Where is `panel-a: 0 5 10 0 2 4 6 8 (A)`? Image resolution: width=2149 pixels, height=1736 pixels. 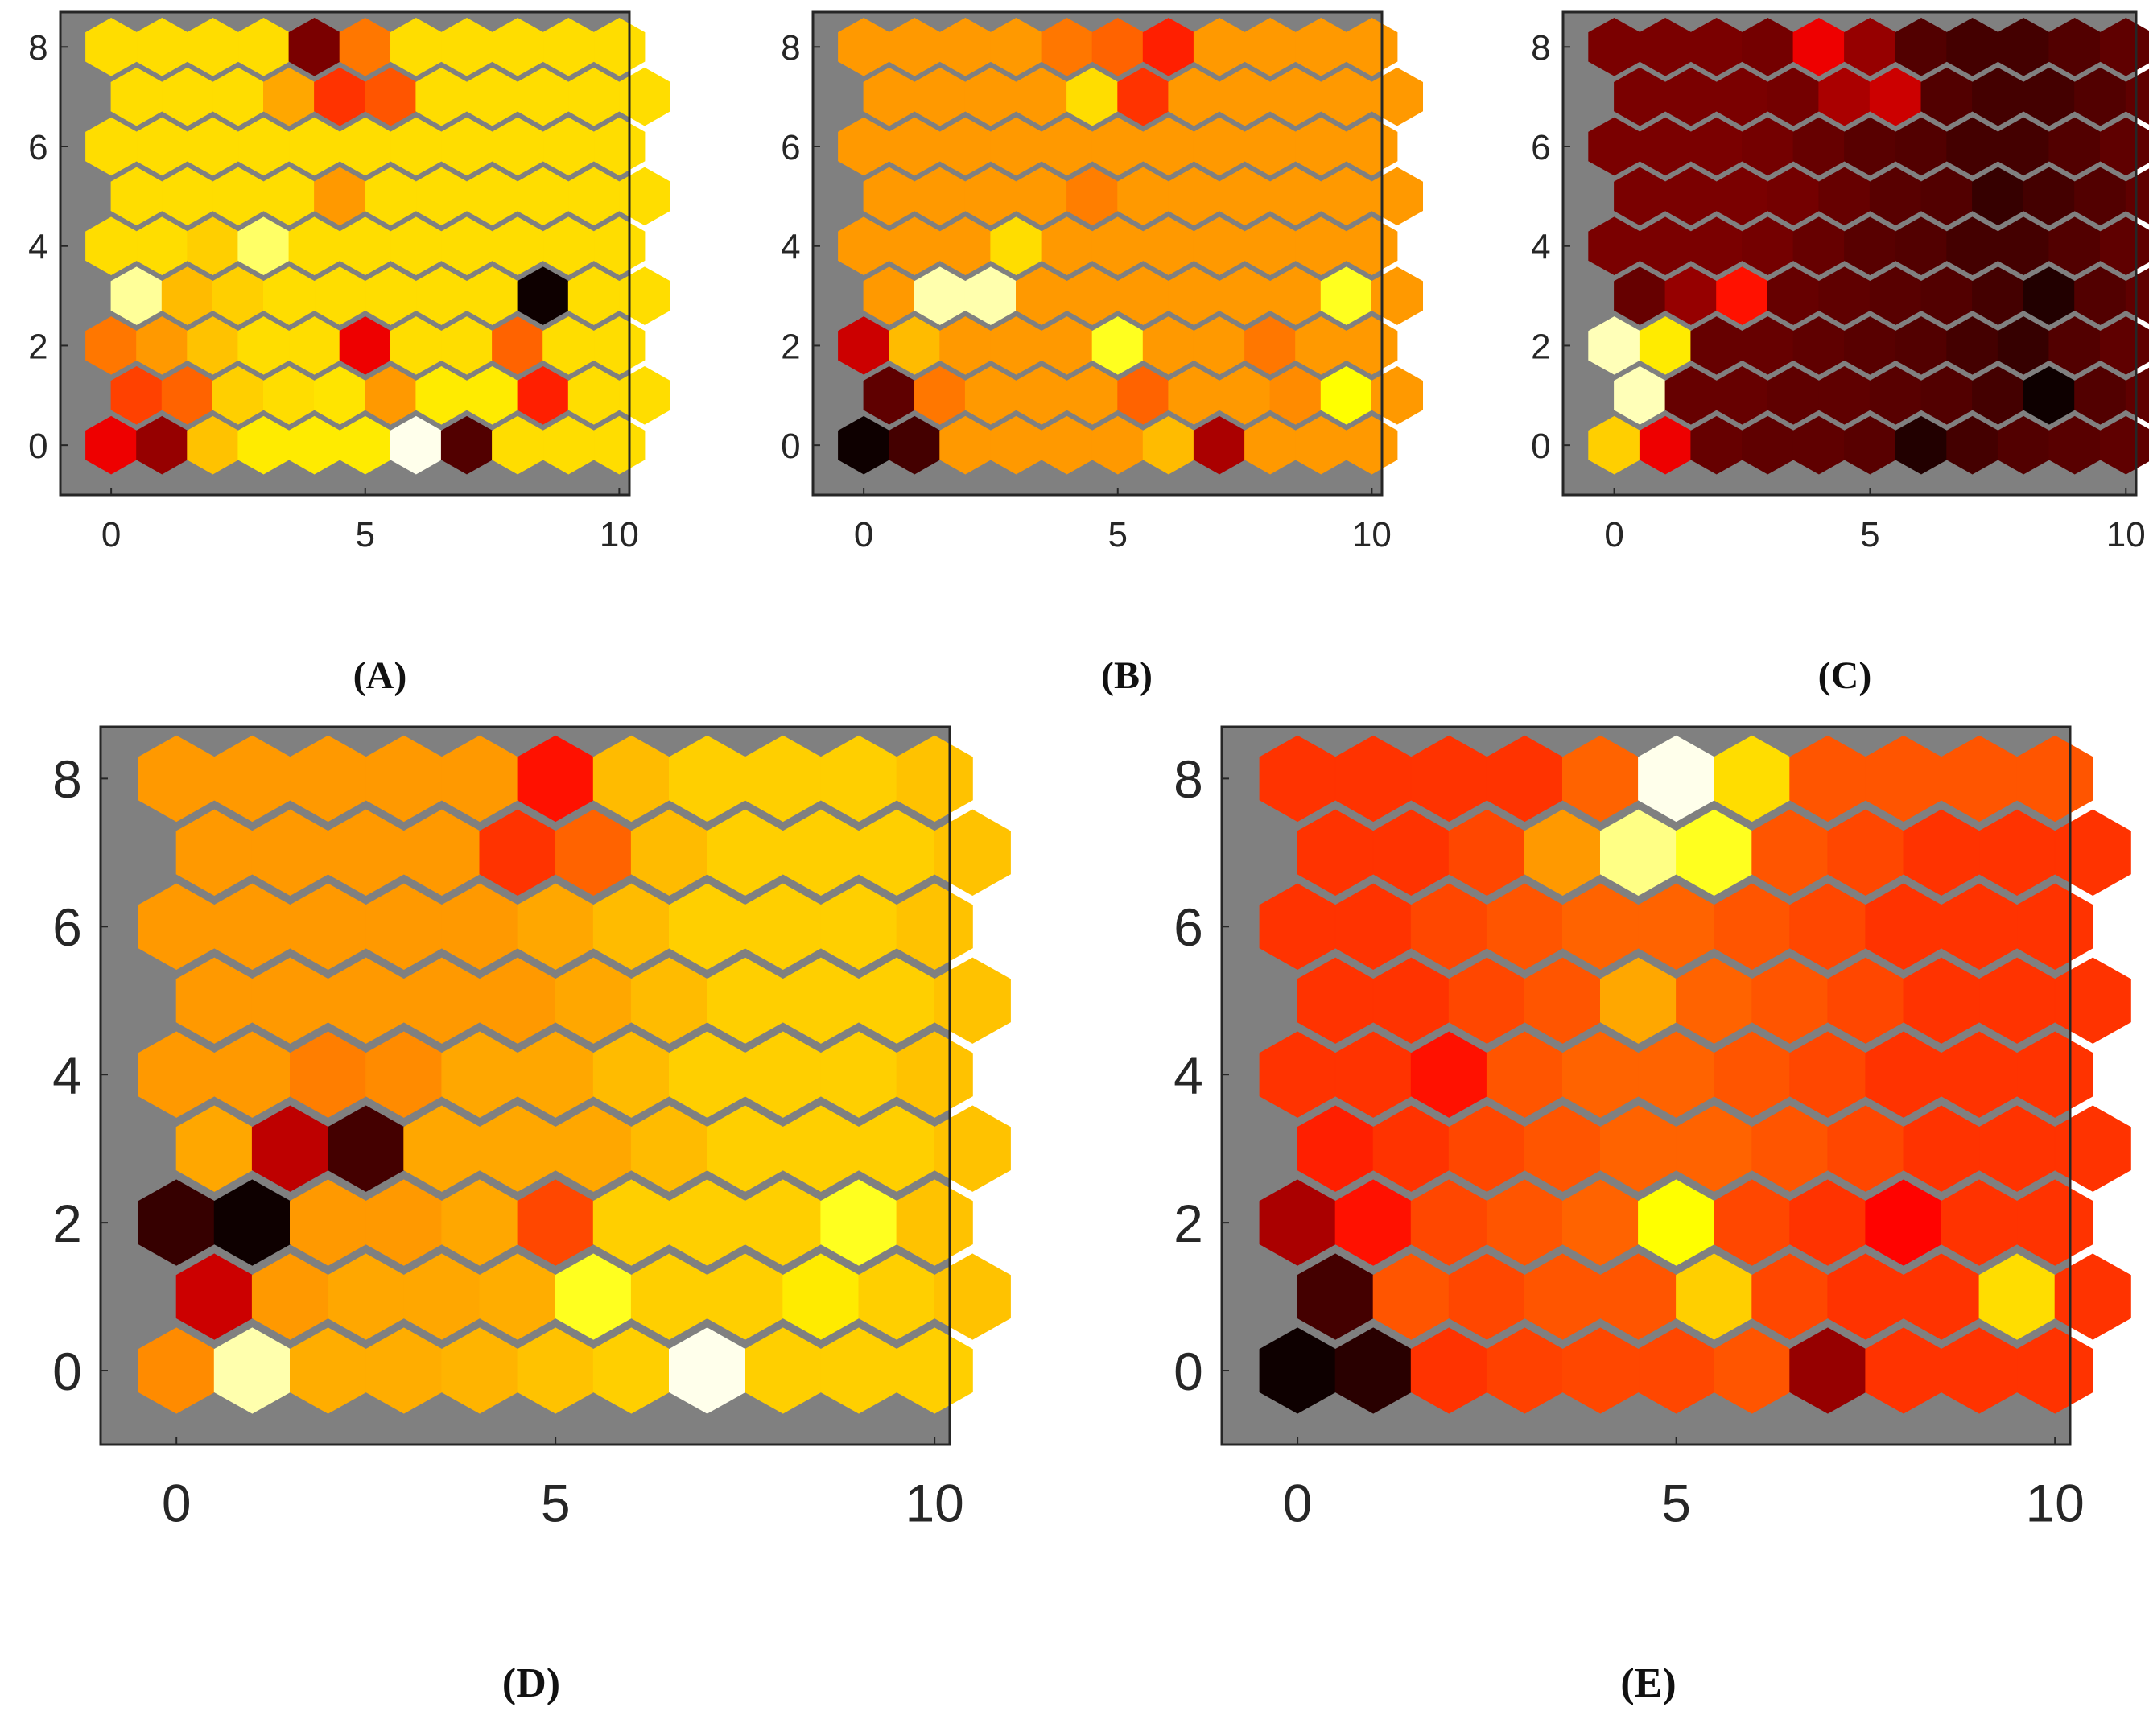 panel-a: 0 5 10 0 2 4 6 8 (A) is located at coordinates (349, 353).